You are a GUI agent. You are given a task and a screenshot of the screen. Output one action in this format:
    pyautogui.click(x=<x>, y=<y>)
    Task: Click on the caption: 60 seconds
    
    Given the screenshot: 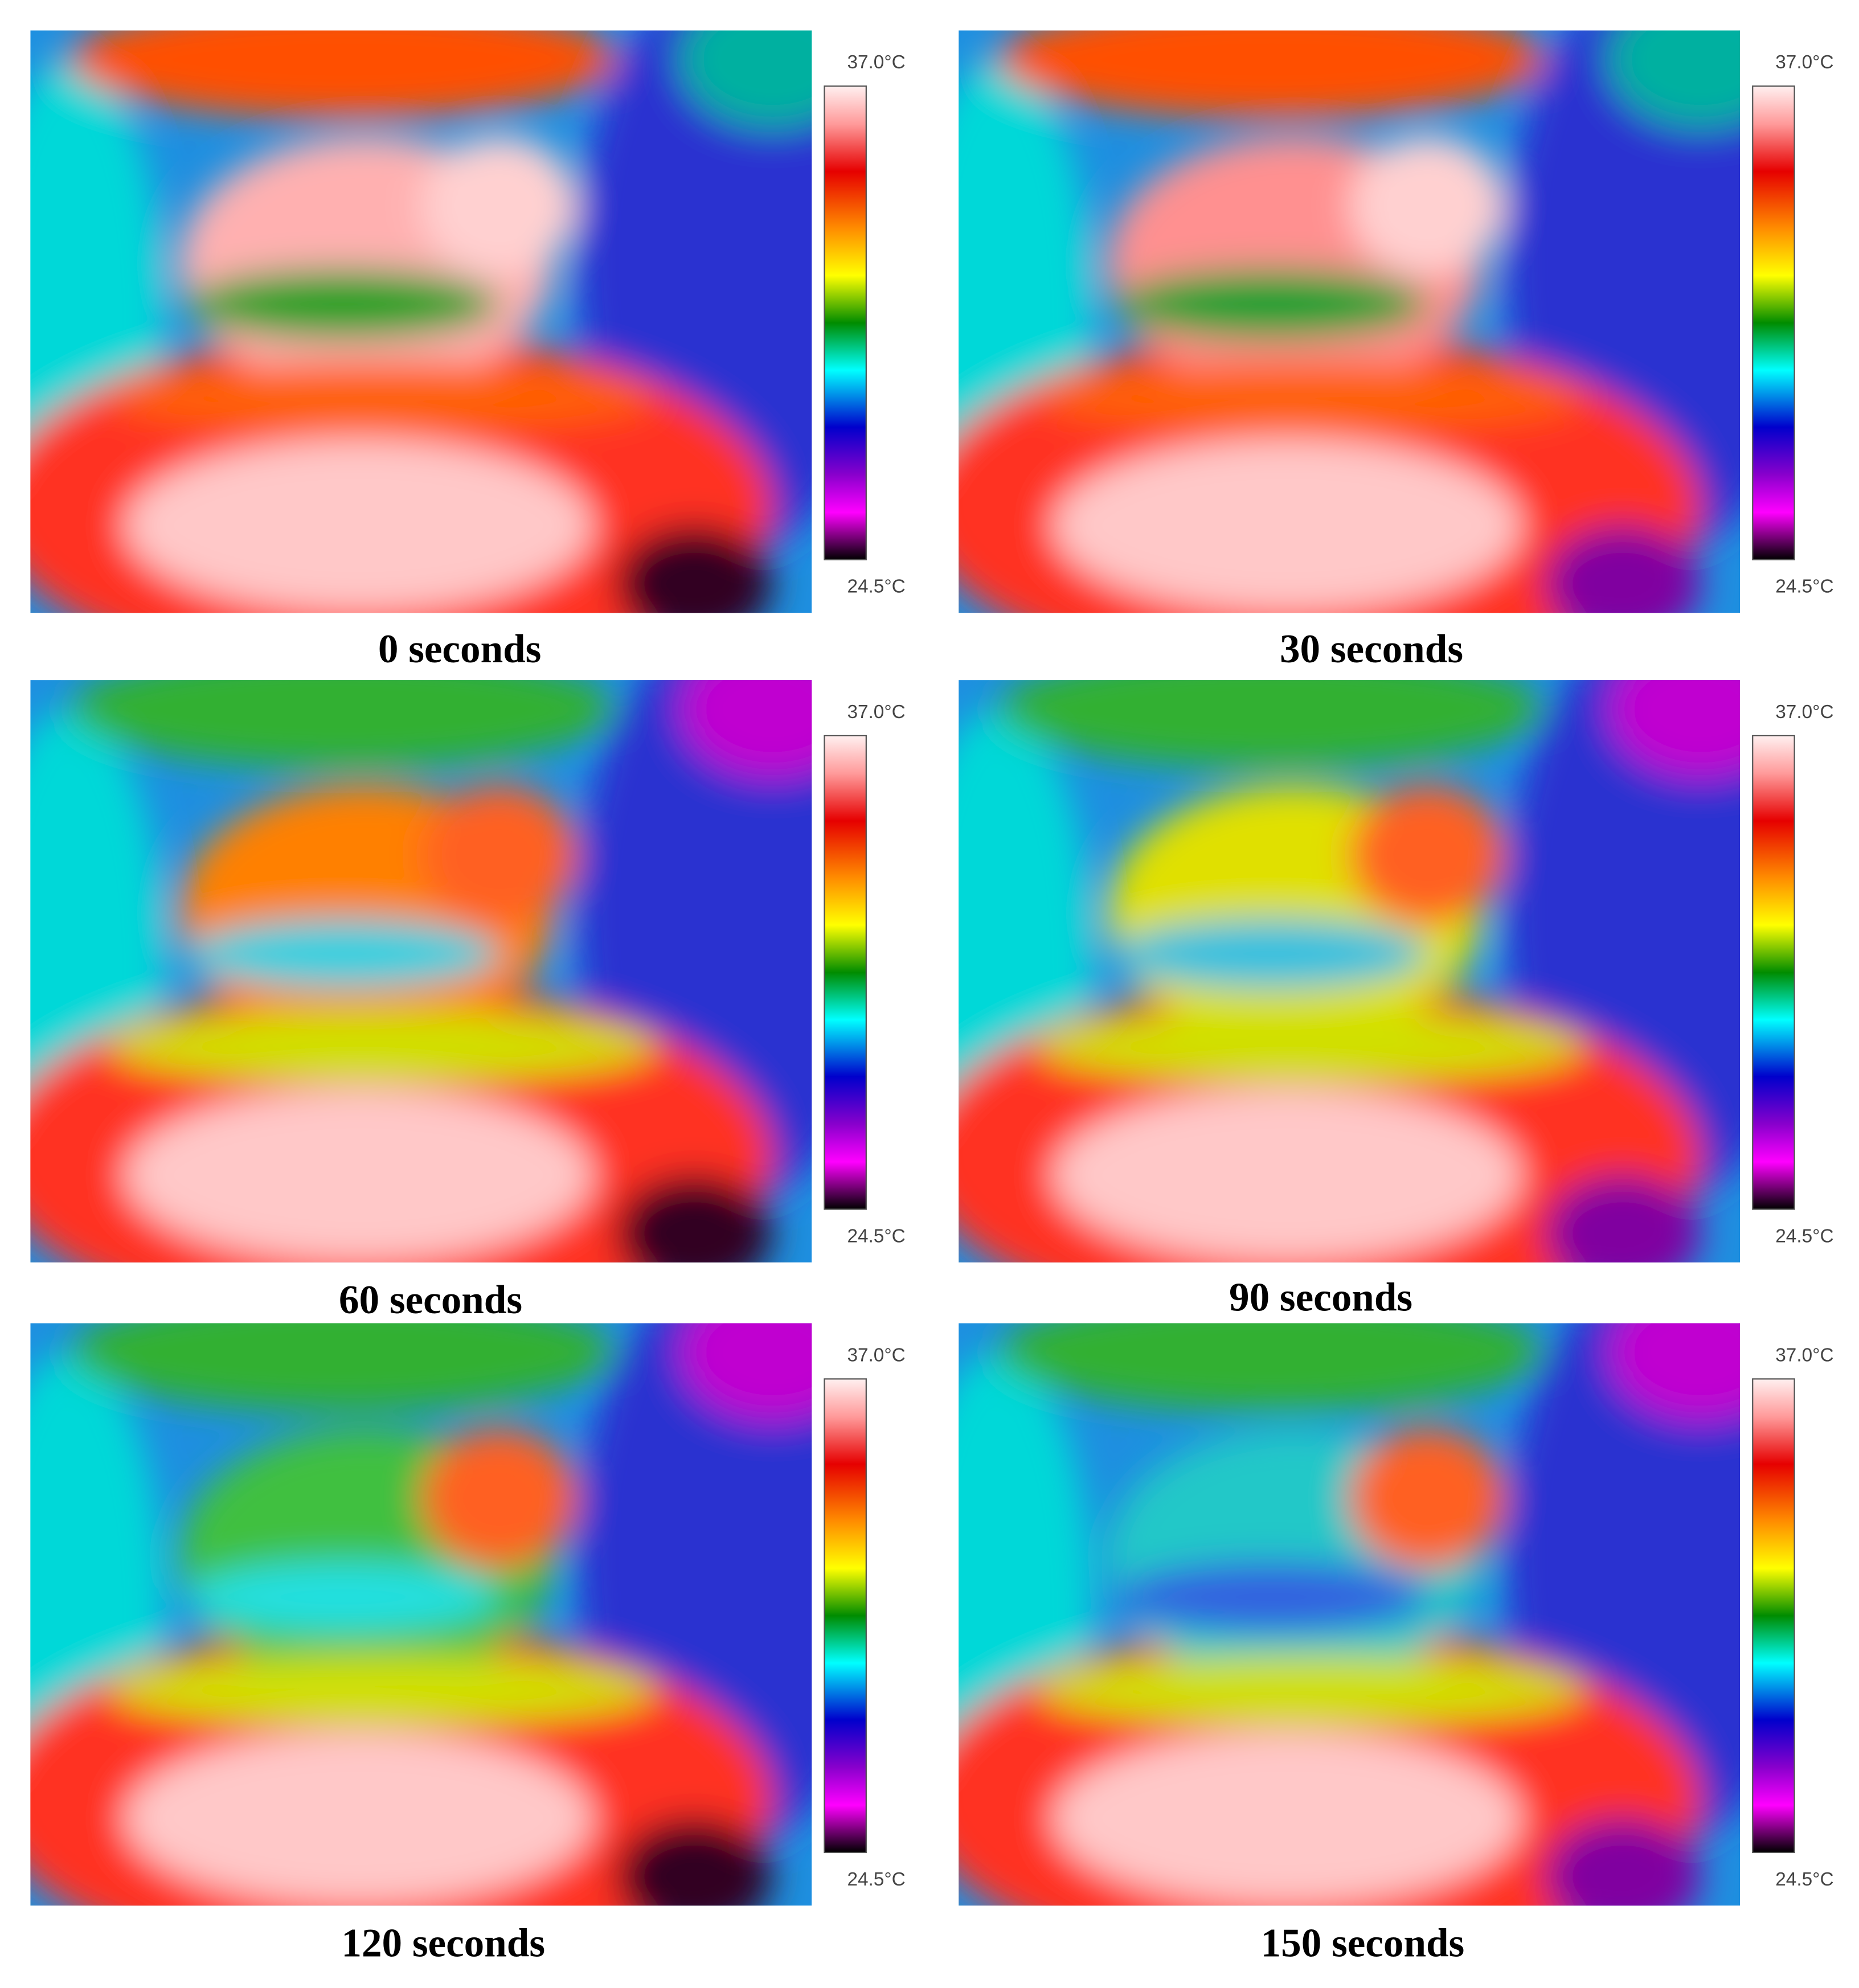 What is the action you would take?
    pyautogui.click(x=431, y=1300)
    